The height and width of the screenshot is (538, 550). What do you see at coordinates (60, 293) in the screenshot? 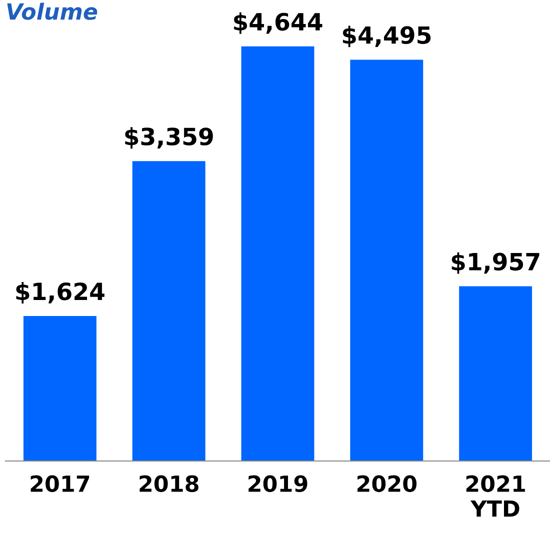
I see `data-label: $1,624` at bounding box center [60, 293].